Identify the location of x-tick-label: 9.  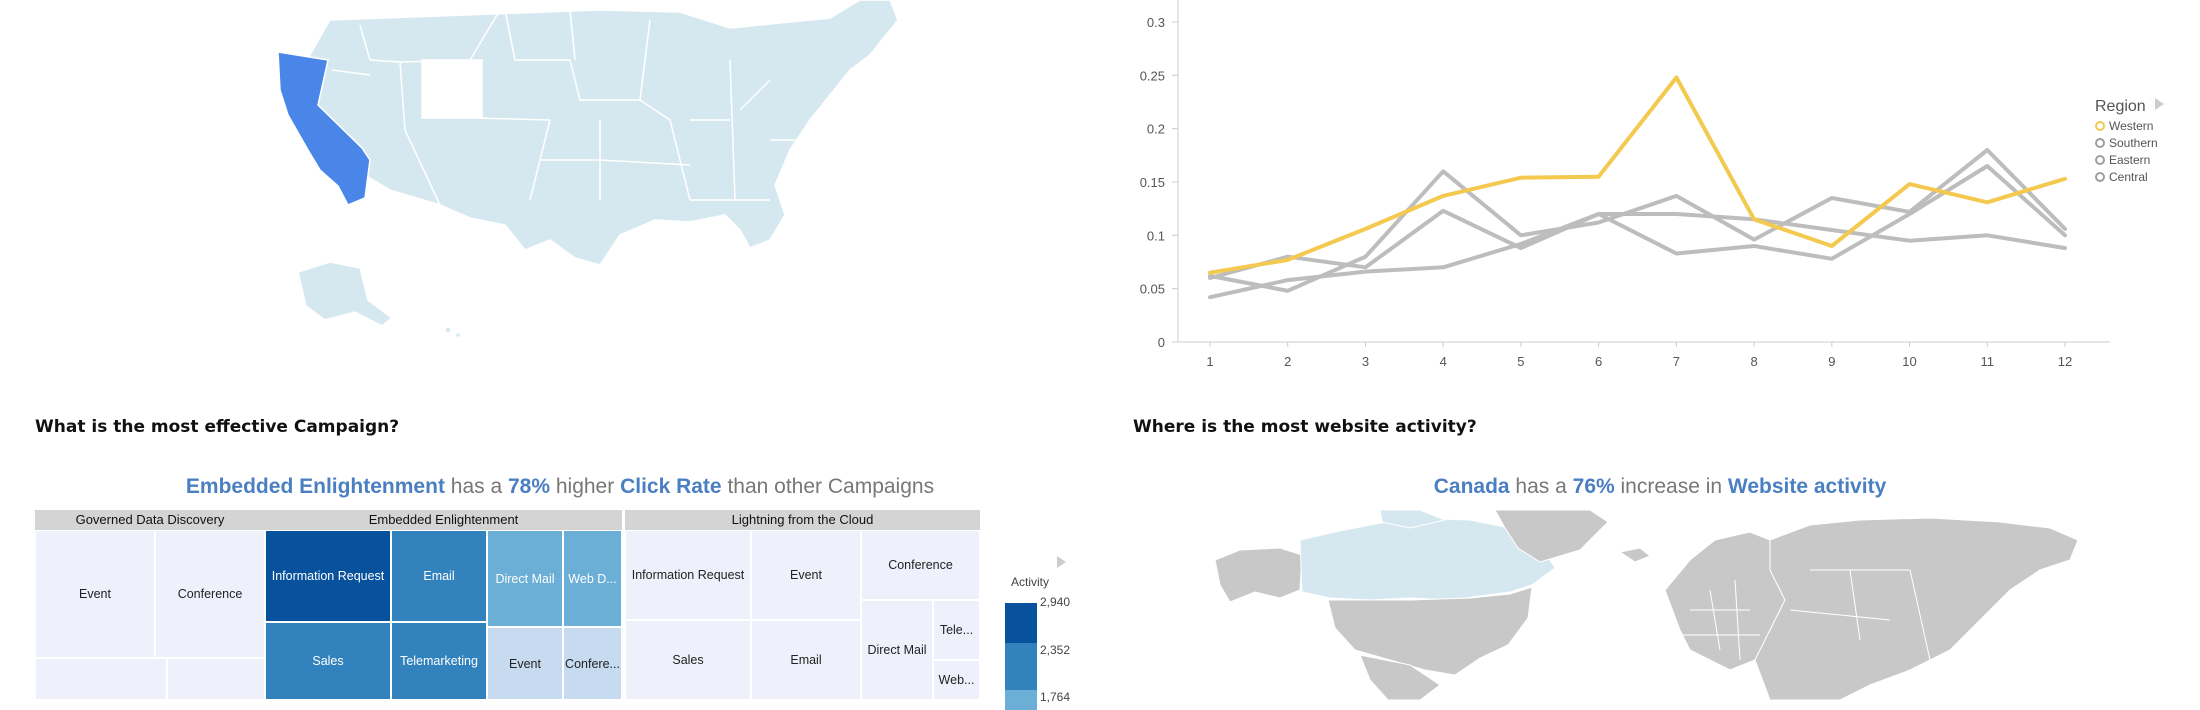
(1831, 361).